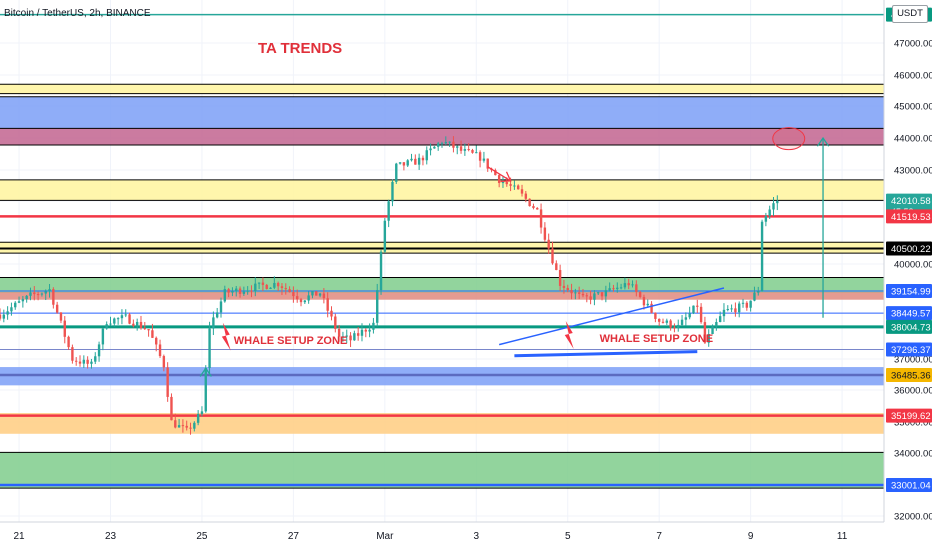 This screenshot has height=550, width=932. Describe the element at coordinates (913, 360) in the screenshot. I see `price-tick-label: 37000.00` at that location.